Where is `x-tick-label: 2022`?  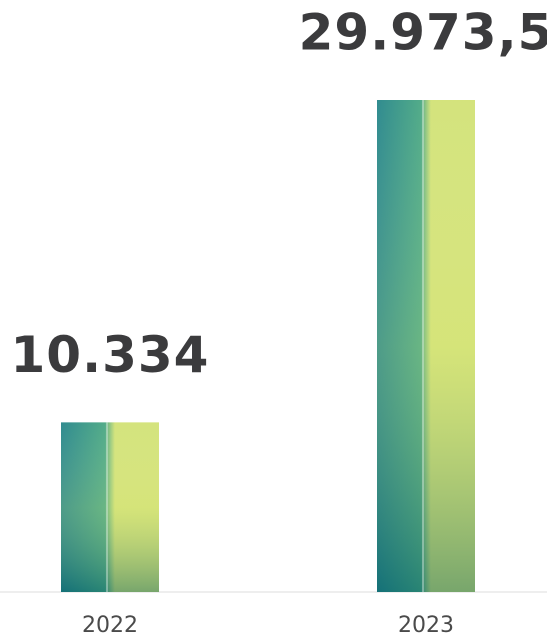
x-tick-label: 2022 is located at coordinates (110, 625).